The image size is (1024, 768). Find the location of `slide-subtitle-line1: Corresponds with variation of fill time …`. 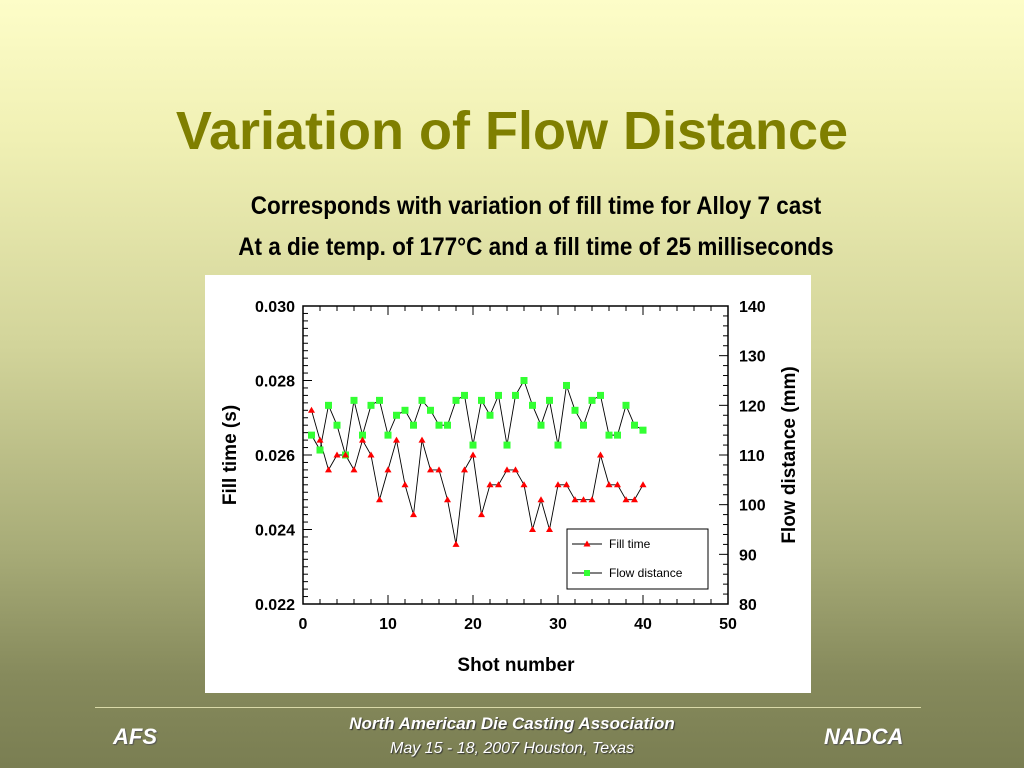

slide-subtitle-line1: Corresponds with variation of fill time … is located at coordinates (536, 206).